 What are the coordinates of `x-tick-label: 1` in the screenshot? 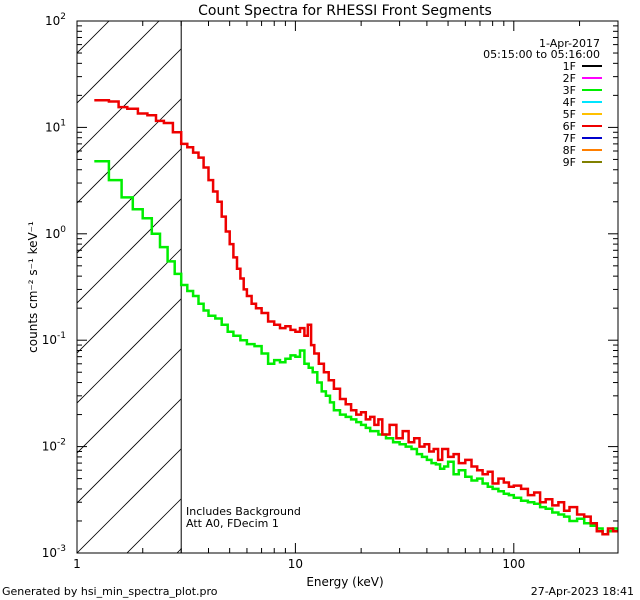 It's located at (77, 564).